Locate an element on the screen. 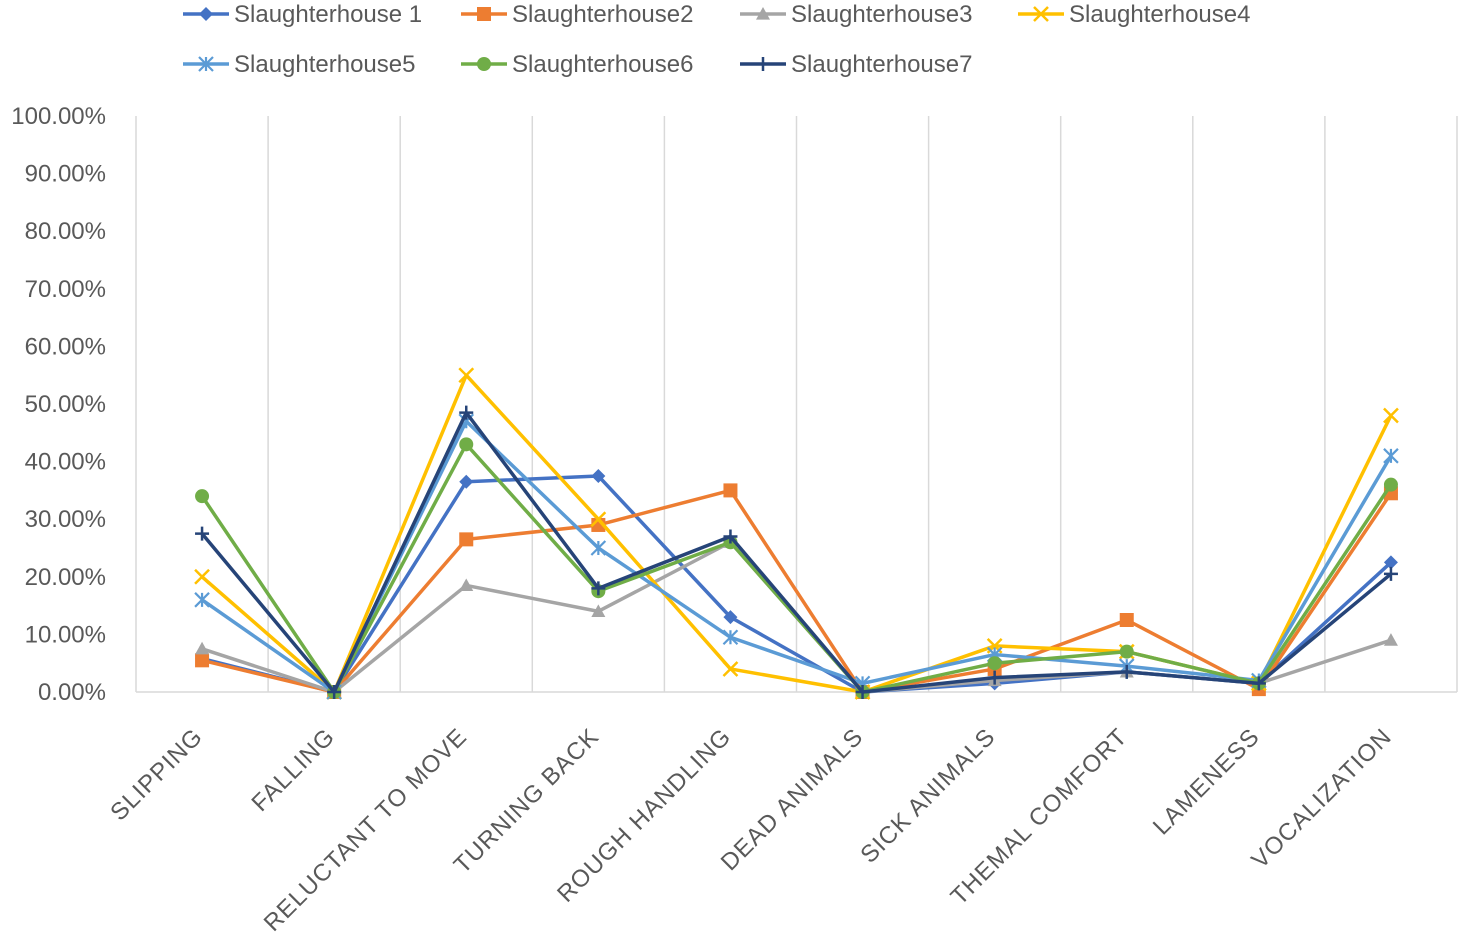  legend-item: Slaughterhouse 1 is located at coordinates (302, 14).